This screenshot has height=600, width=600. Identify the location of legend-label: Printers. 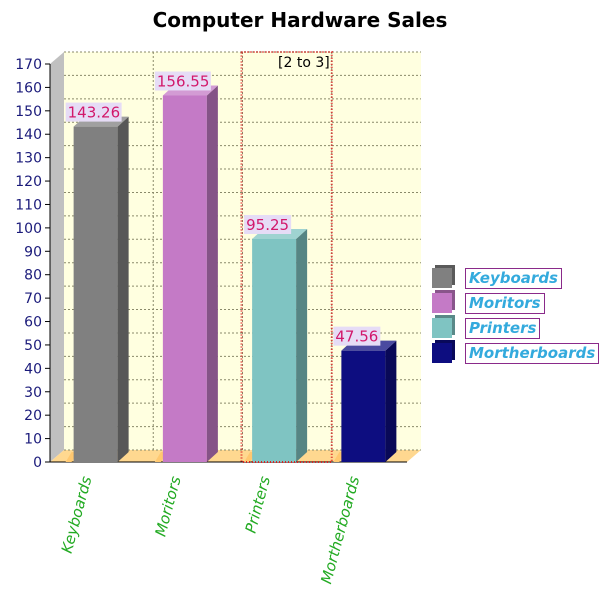
(503, 328).